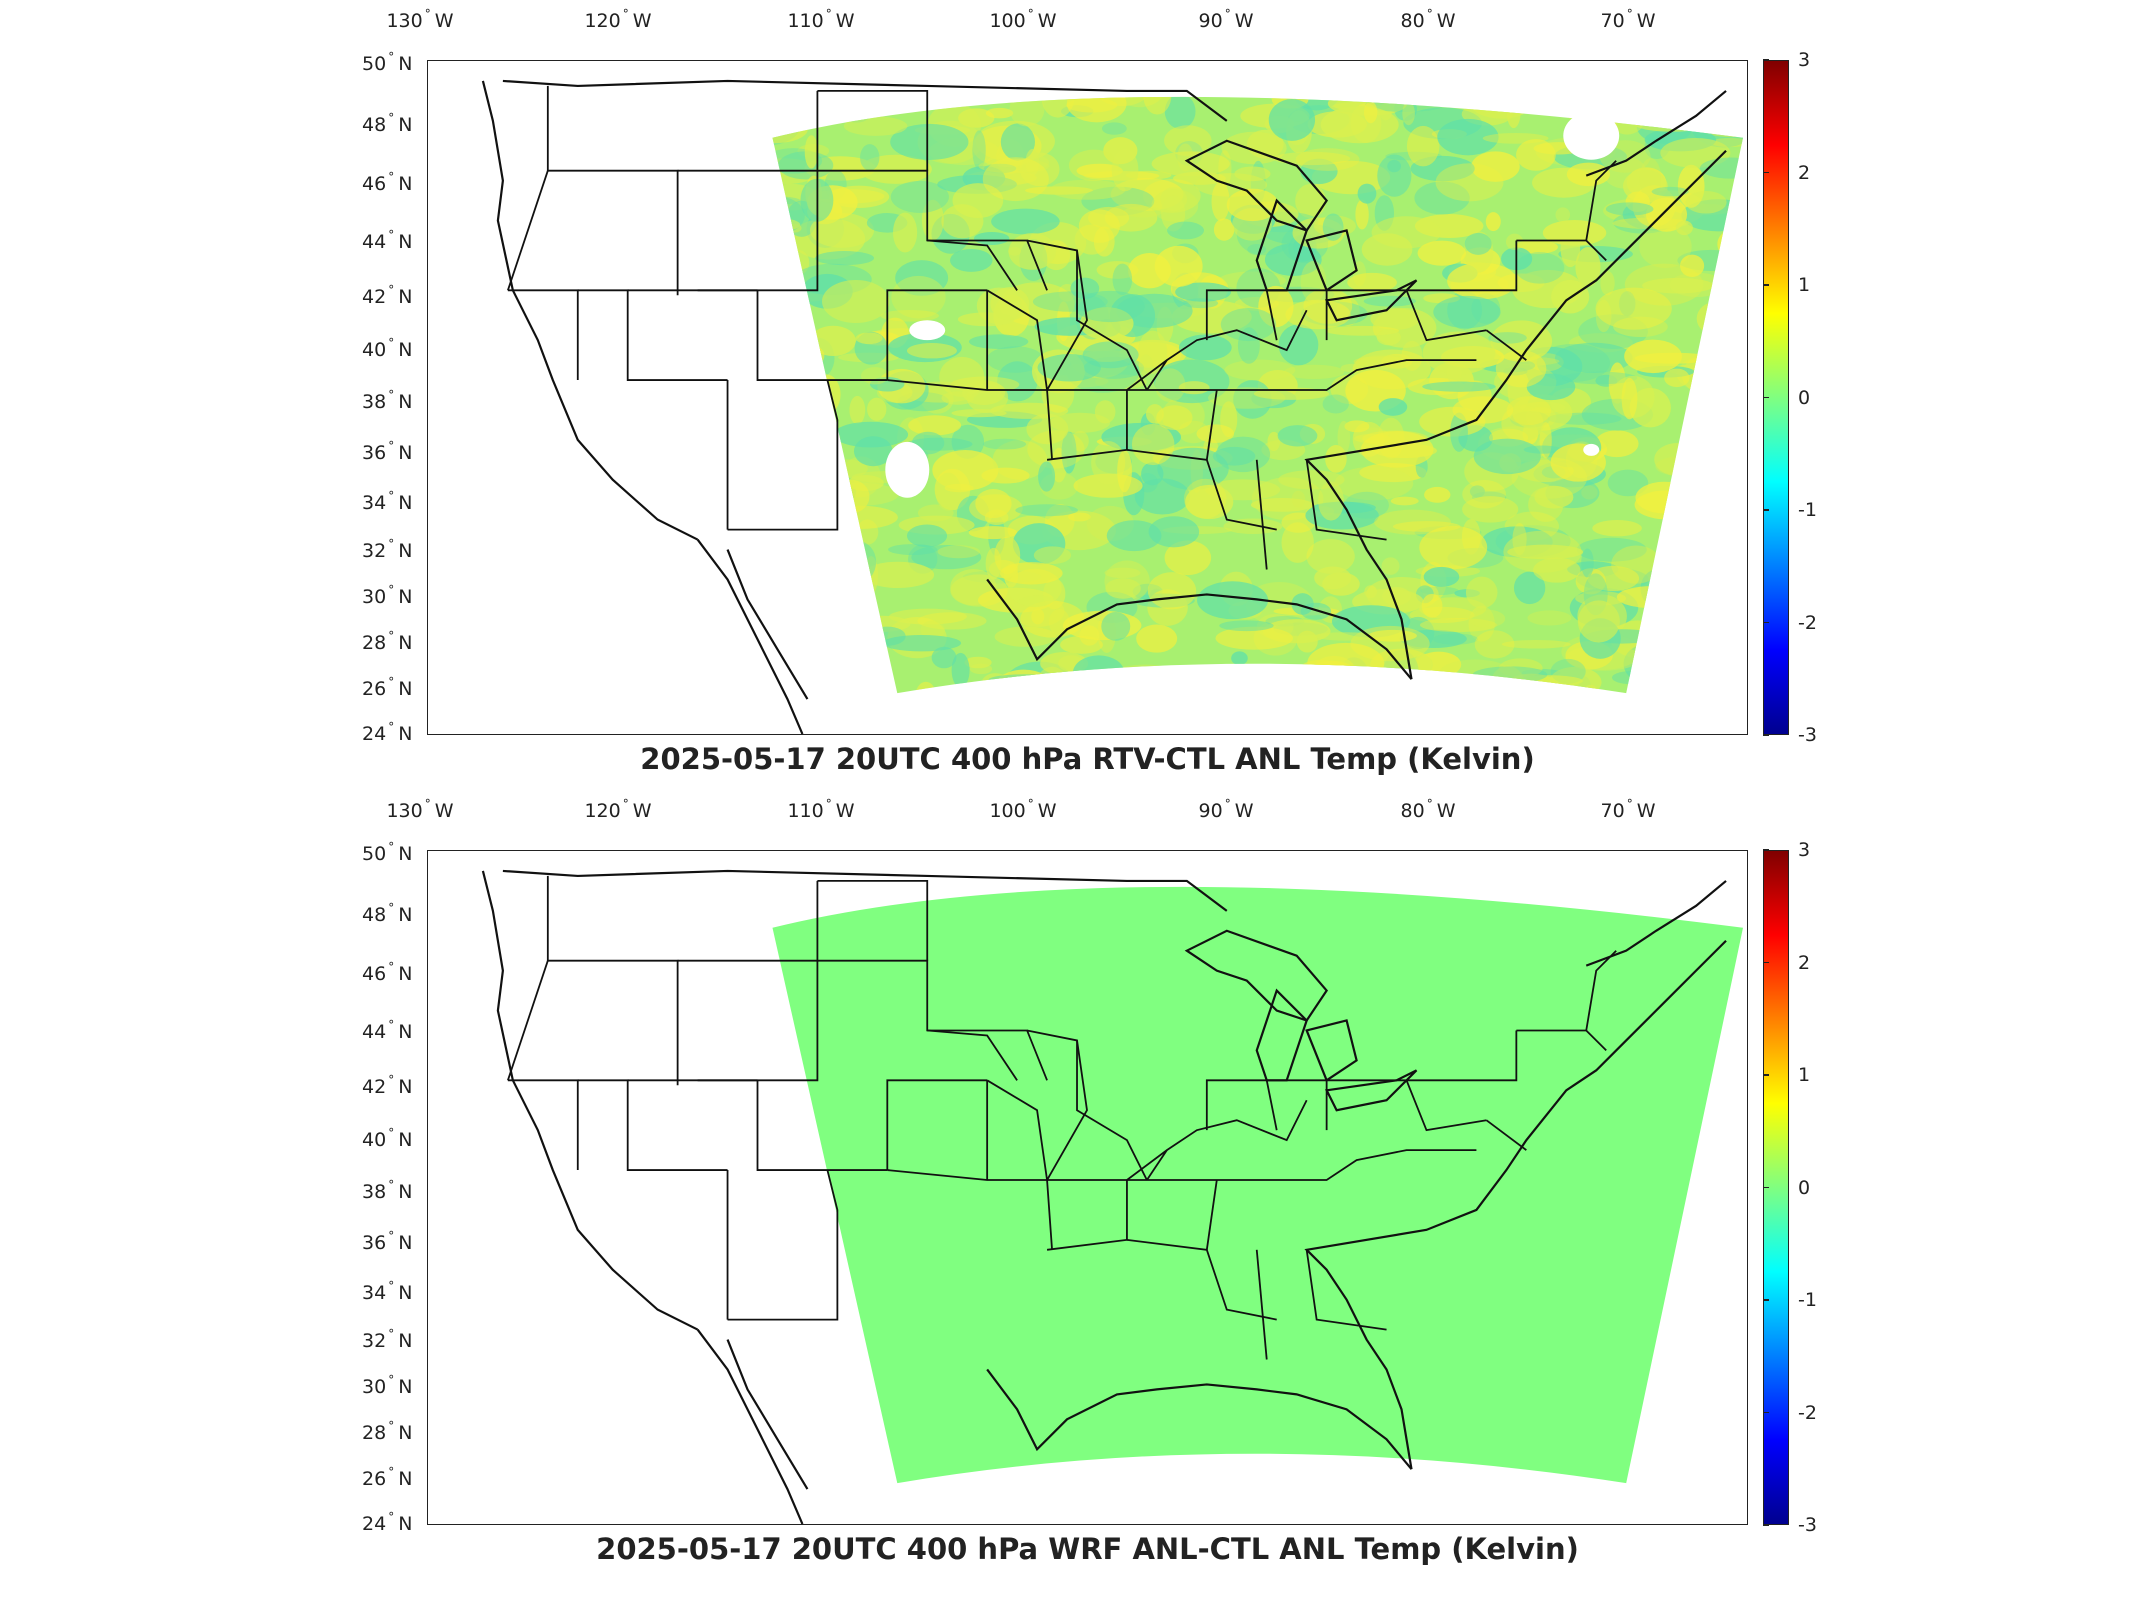 The image size is (2133, 1600). What do you see at coordinates (1804, 1187) in the screenshot?
I see `colorbar-tick-label: 0` at bounding box center [1804, 1187].